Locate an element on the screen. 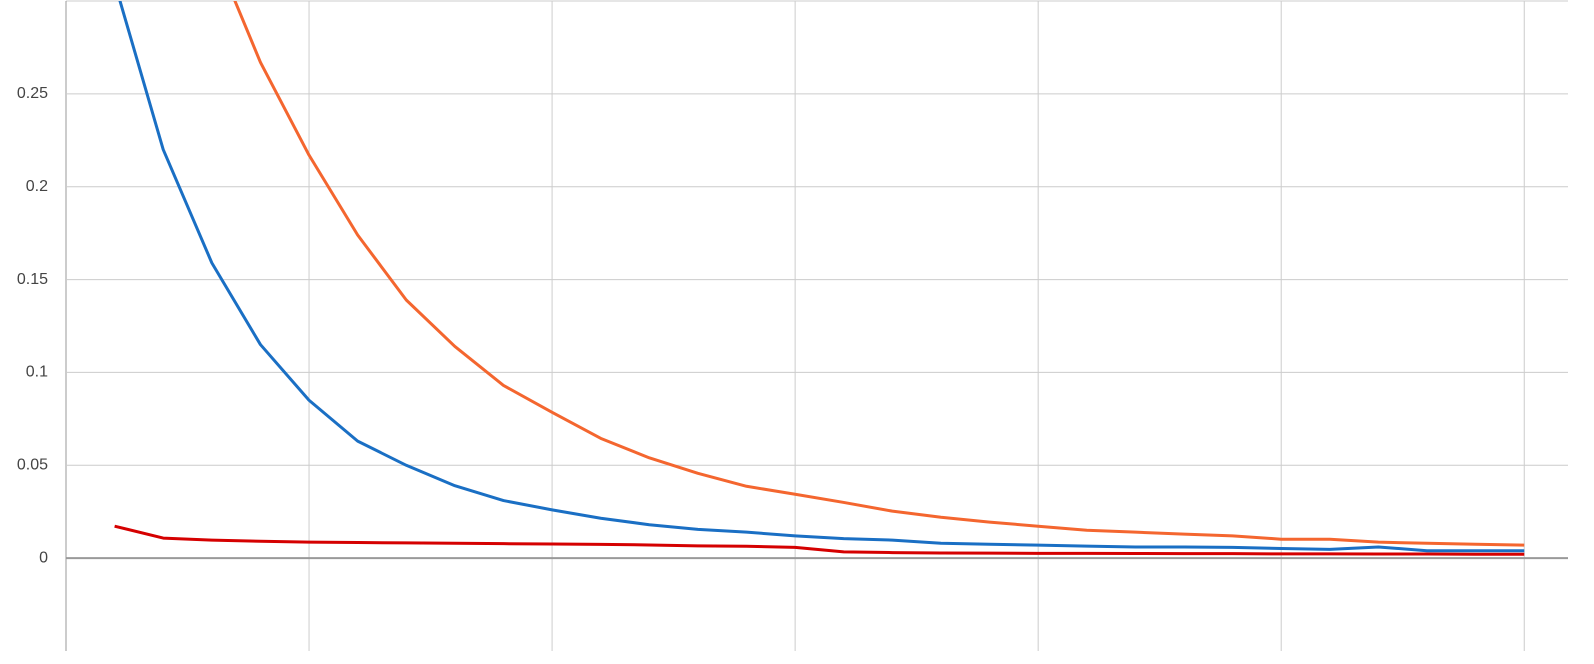 This screenshot has width=1594, height=664. y-tick-label: 0.25 is located at coordinates (32, 93).